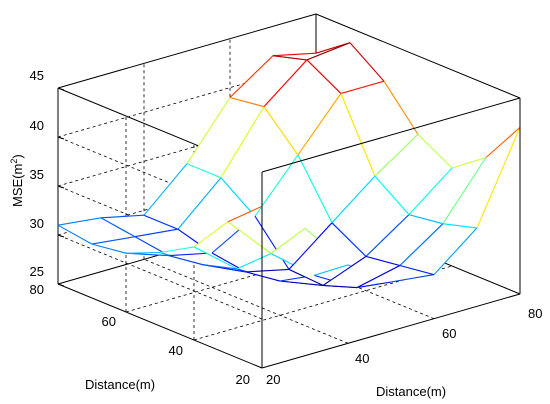 The width and height of the screenshot is (550, 404). What do you see at coordinates (160, 277) in the screenshot?
I see `grid-line-z` at bounding box center [160, 277].